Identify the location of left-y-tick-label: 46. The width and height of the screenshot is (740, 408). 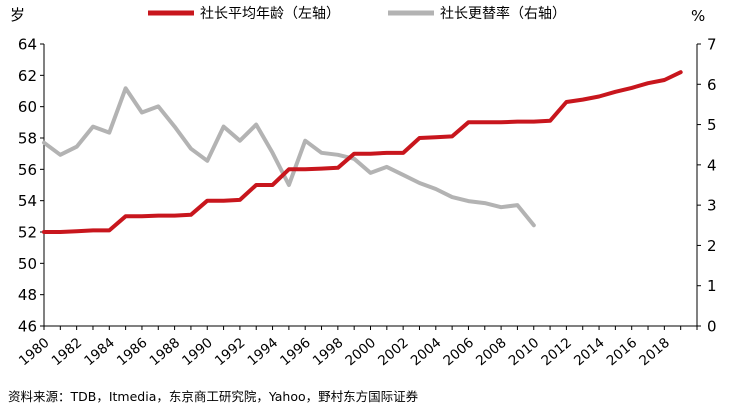
(27, 327).